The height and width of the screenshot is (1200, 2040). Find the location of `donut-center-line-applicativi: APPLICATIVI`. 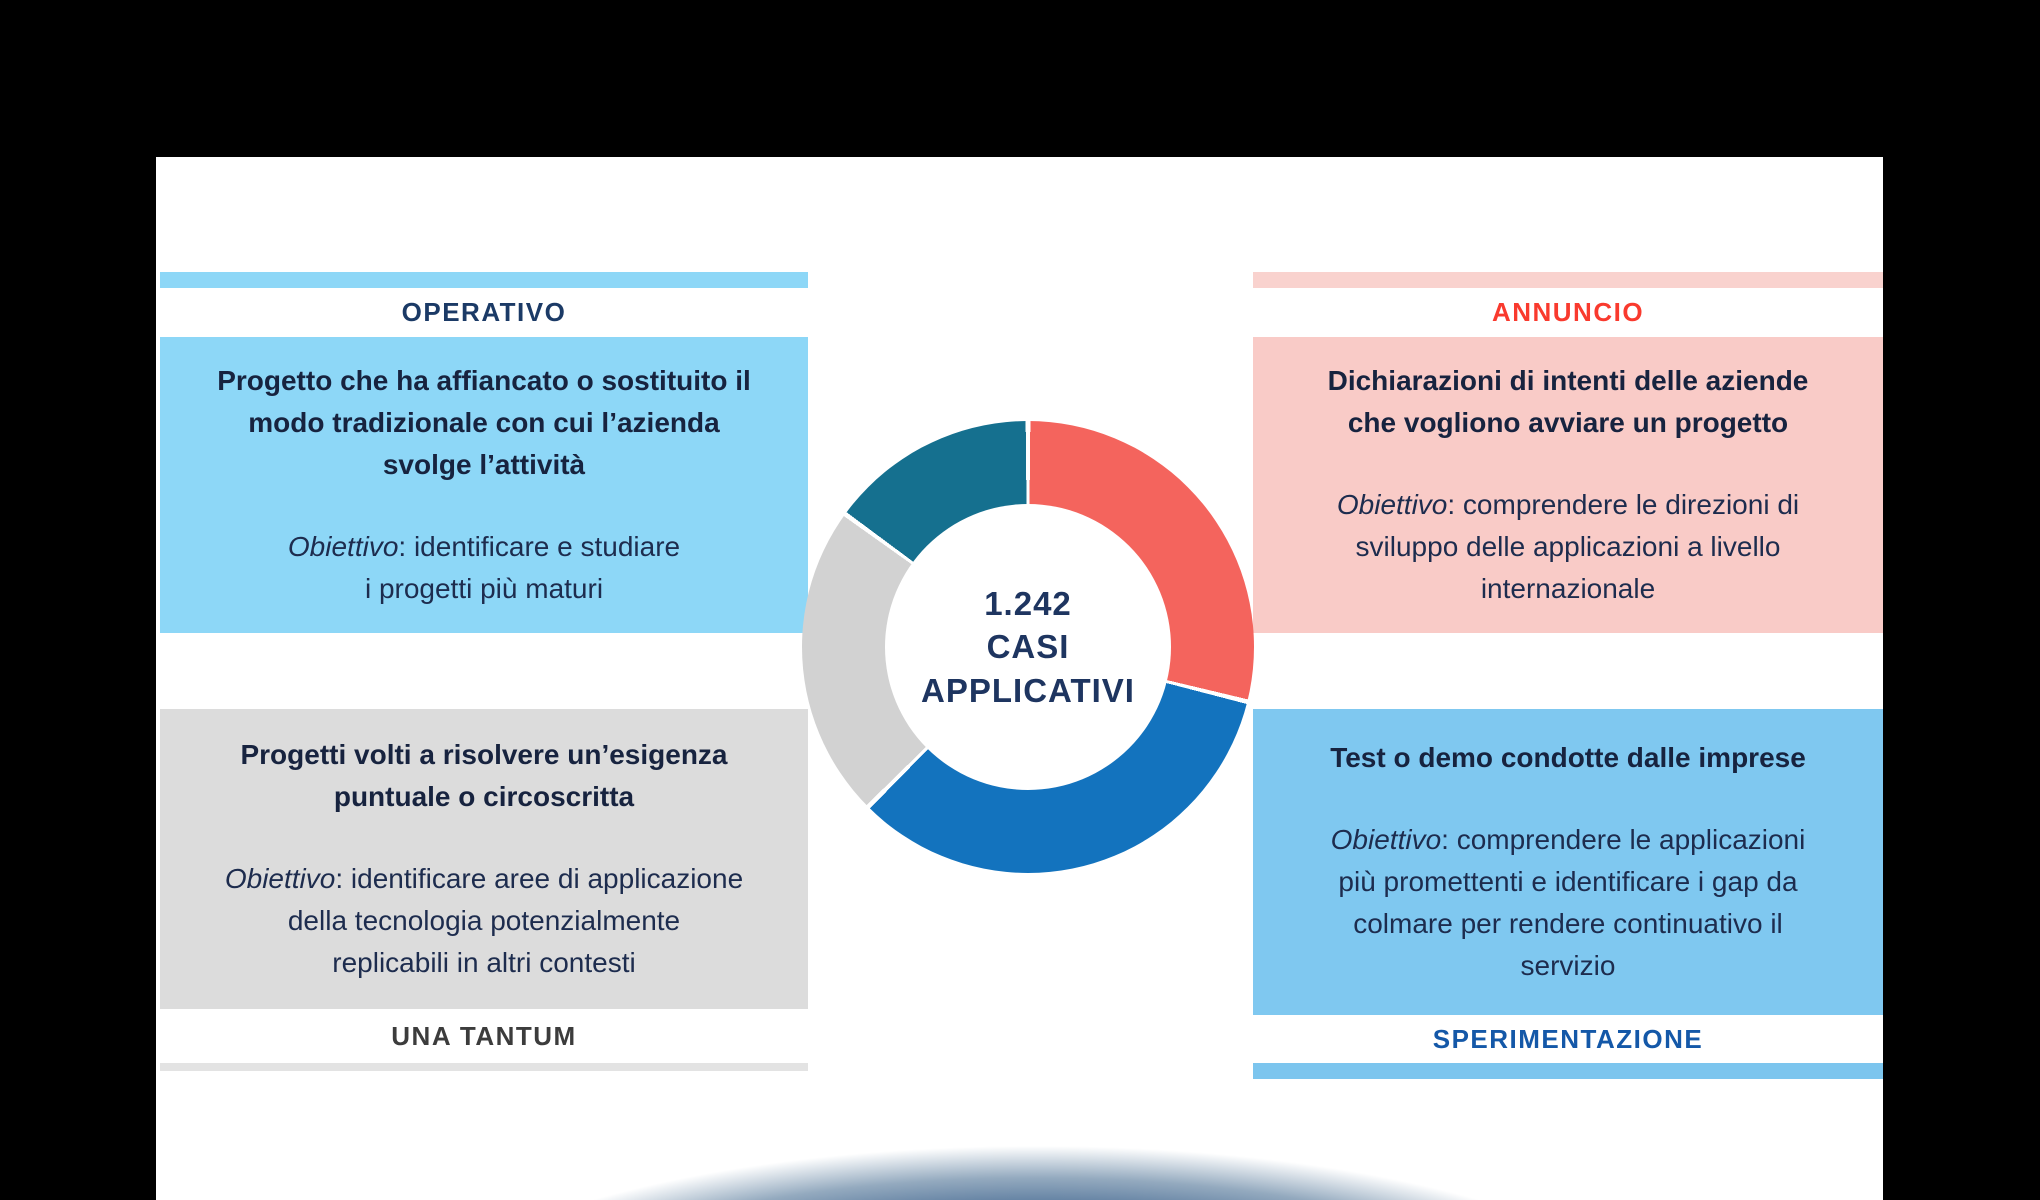

donut-center-line-applicativi: APPLICATIVI is located at coordinates (1028, 690).